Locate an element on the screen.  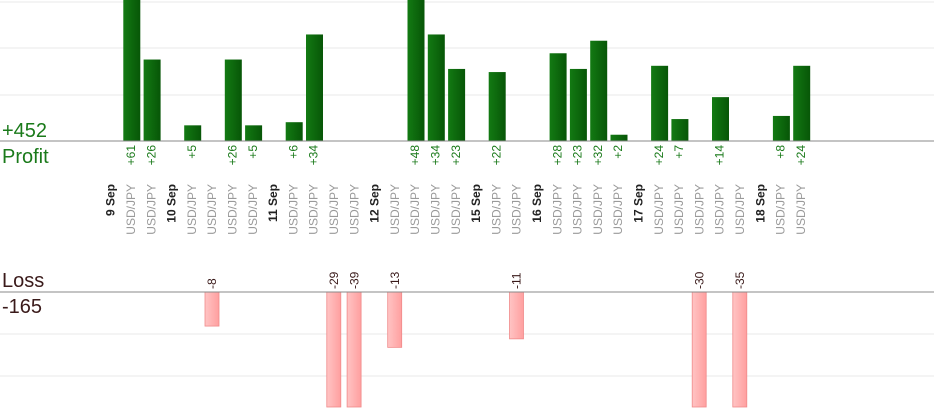
date-label: 9 Sep is located at coordinates (111, 200).